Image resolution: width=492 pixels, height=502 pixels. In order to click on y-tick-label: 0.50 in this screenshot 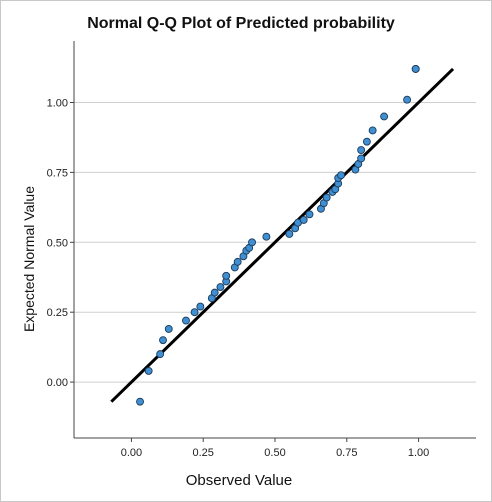, I will do `click(57, 243)`.